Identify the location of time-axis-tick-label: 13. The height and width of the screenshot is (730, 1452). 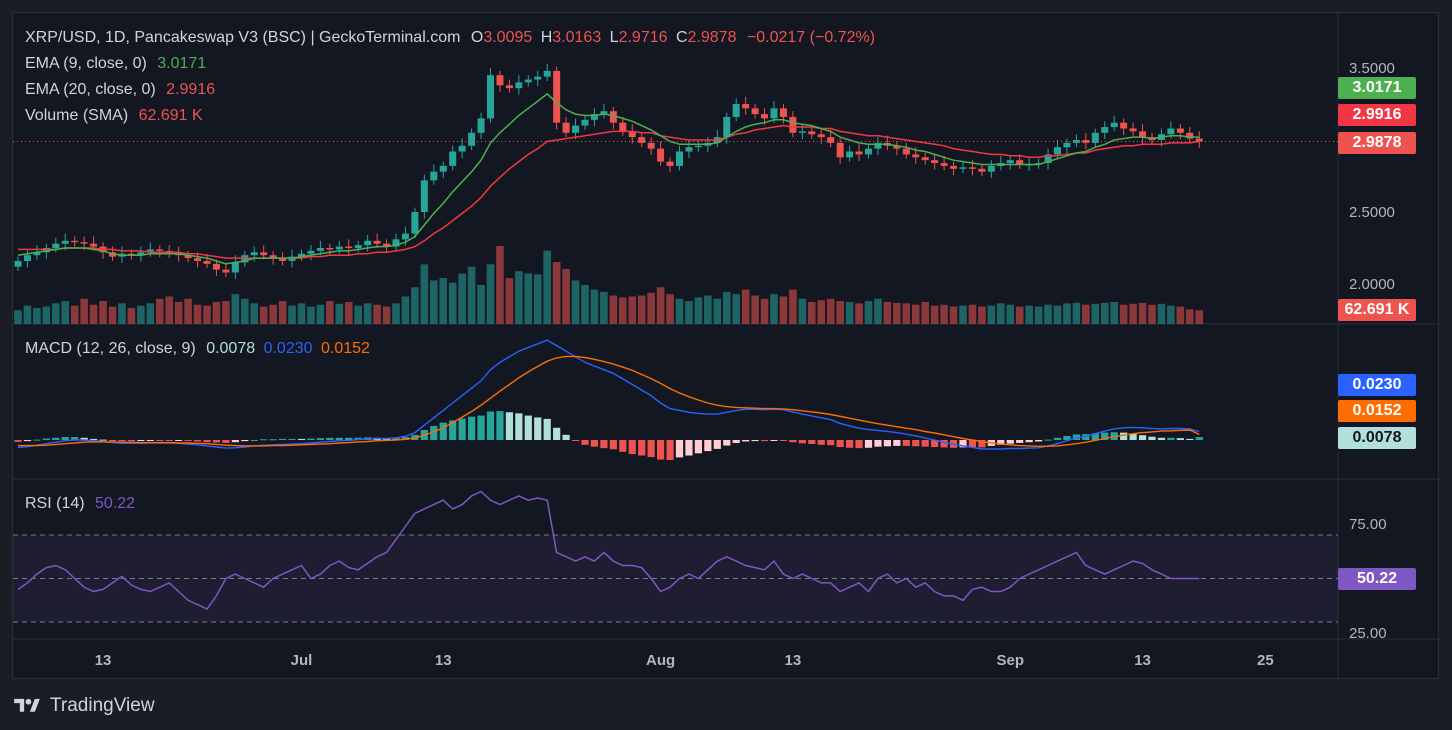
(1142, 660).